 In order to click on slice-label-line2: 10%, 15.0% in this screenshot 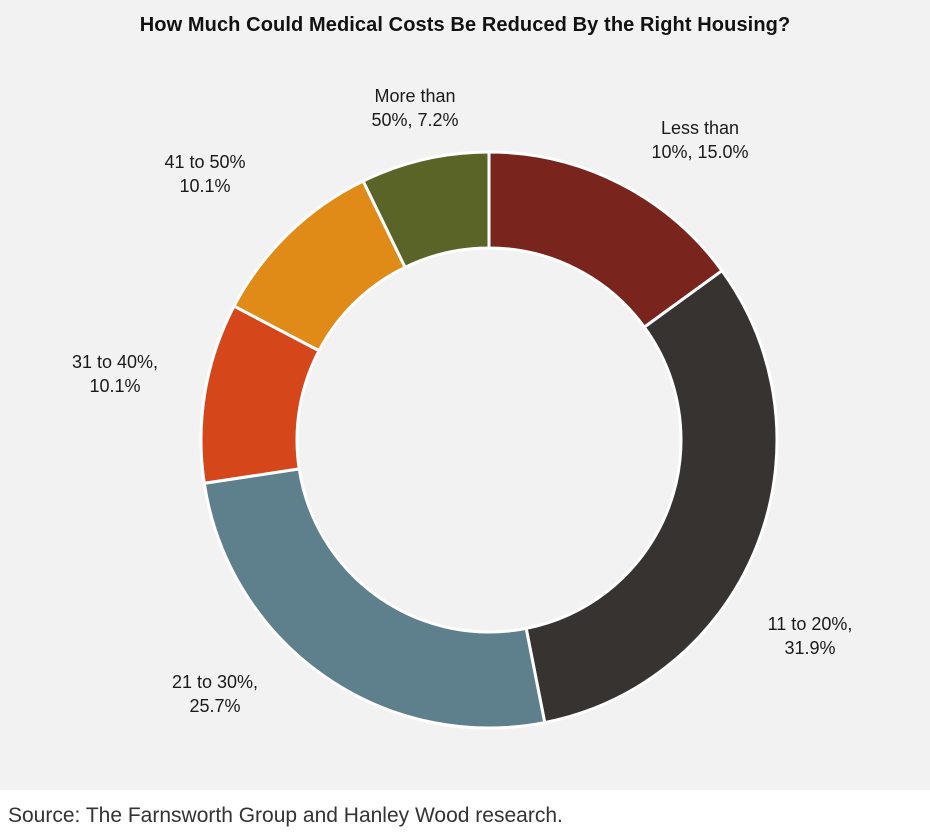, I will do `click(700, 152)`.